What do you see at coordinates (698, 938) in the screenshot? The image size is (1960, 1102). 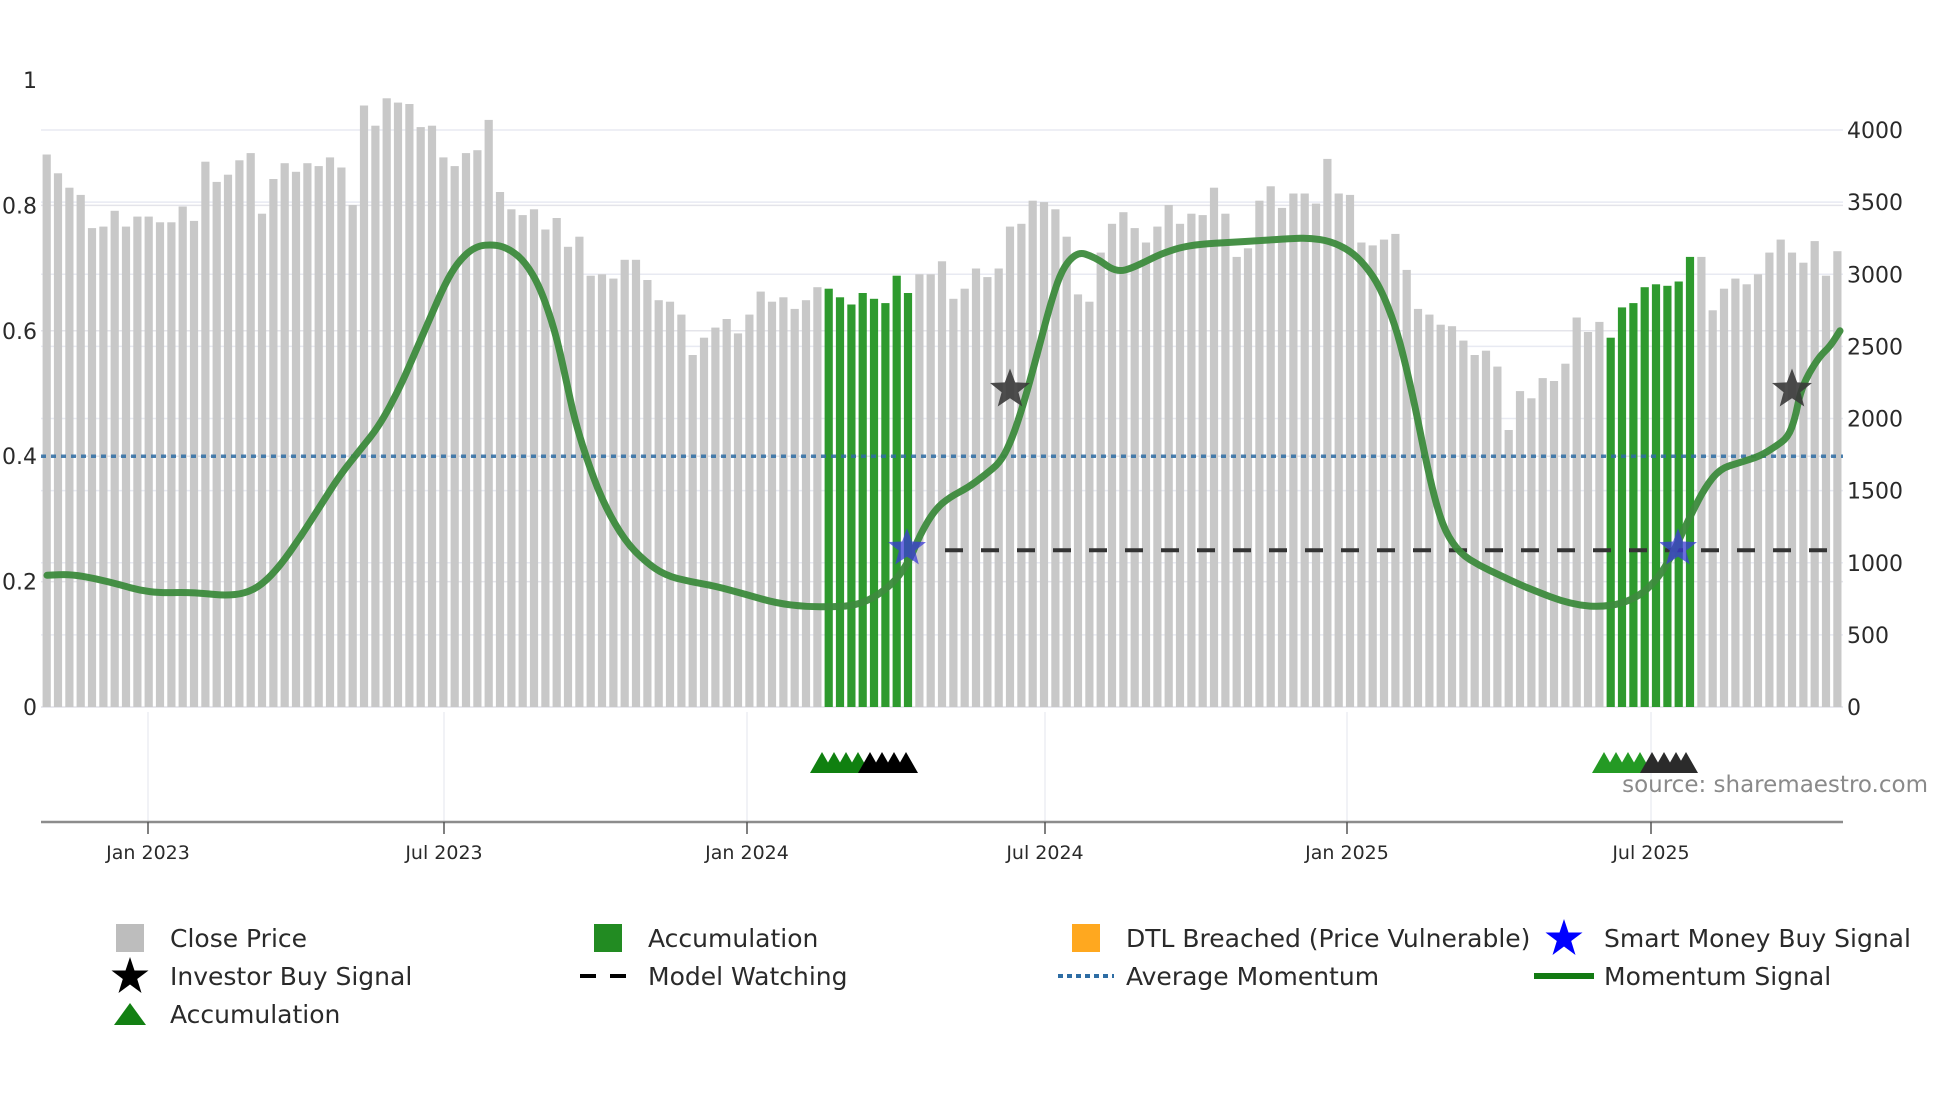 I see `legend-accumulation-bar: Accumulation` at bounding box center [698, 938].